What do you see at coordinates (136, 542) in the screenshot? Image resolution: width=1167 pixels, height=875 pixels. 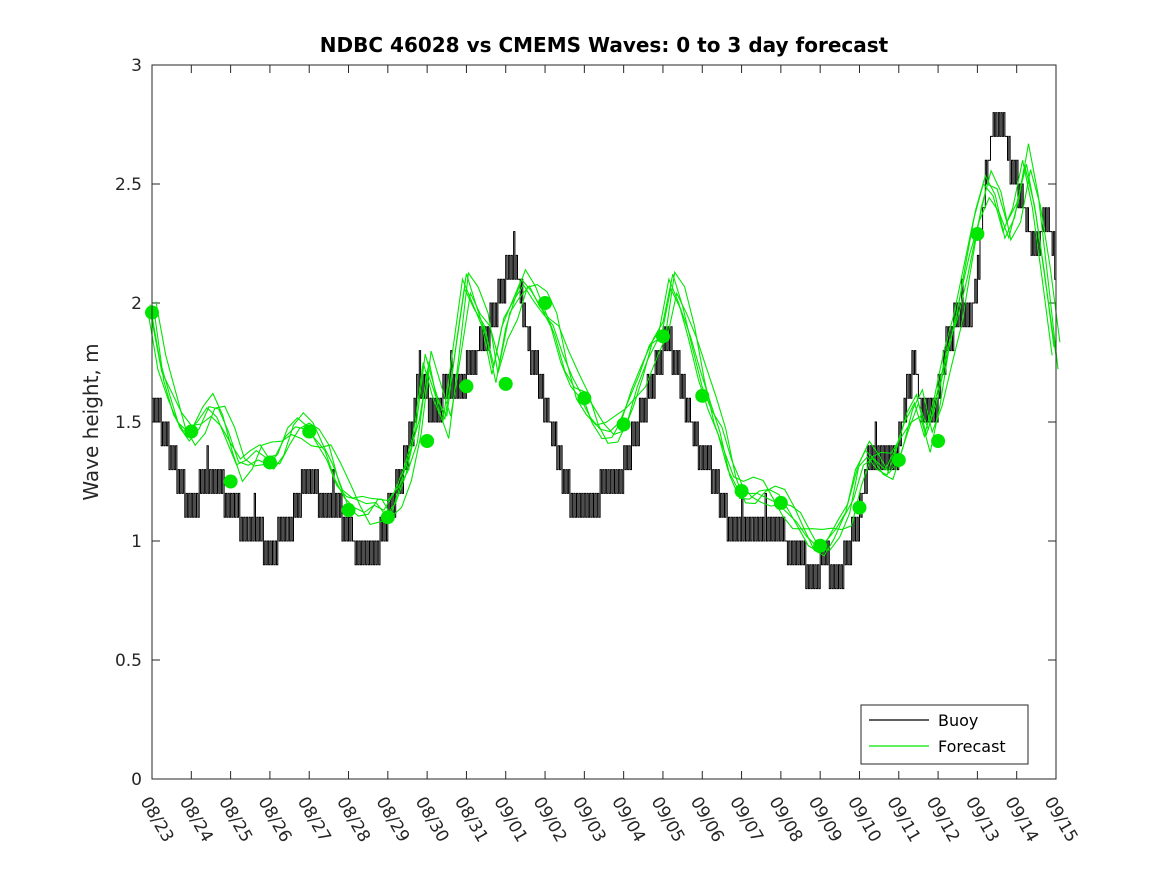 I see `y-tick-label: 1` at bounding box center [136, 542].